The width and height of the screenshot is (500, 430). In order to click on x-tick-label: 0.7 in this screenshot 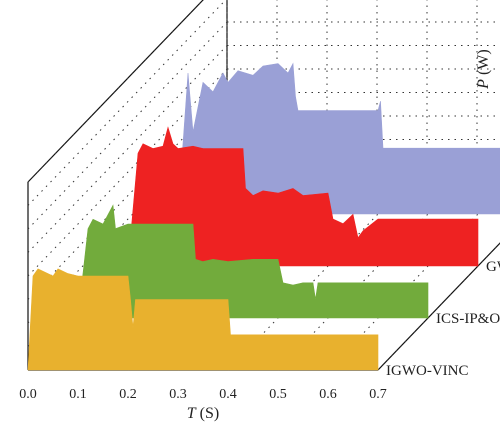, I will do `click(378, 394)`.